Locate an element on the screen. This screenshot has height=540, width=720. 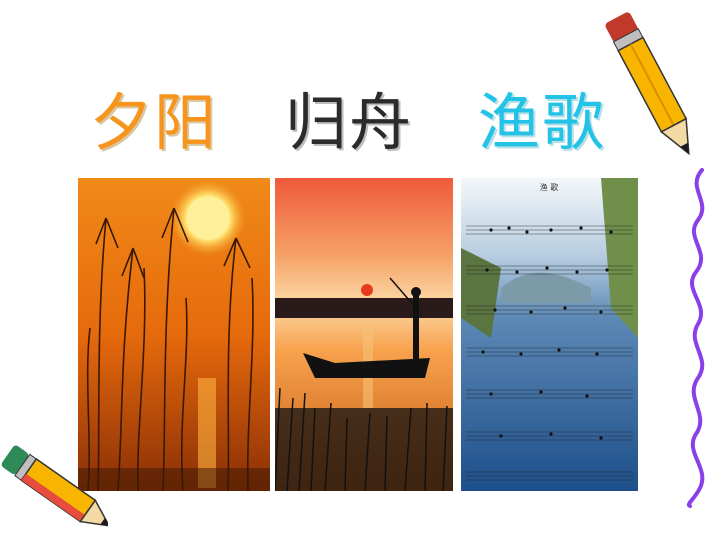
title-sunset: 夕阳 is located at coordinates (154, 123).